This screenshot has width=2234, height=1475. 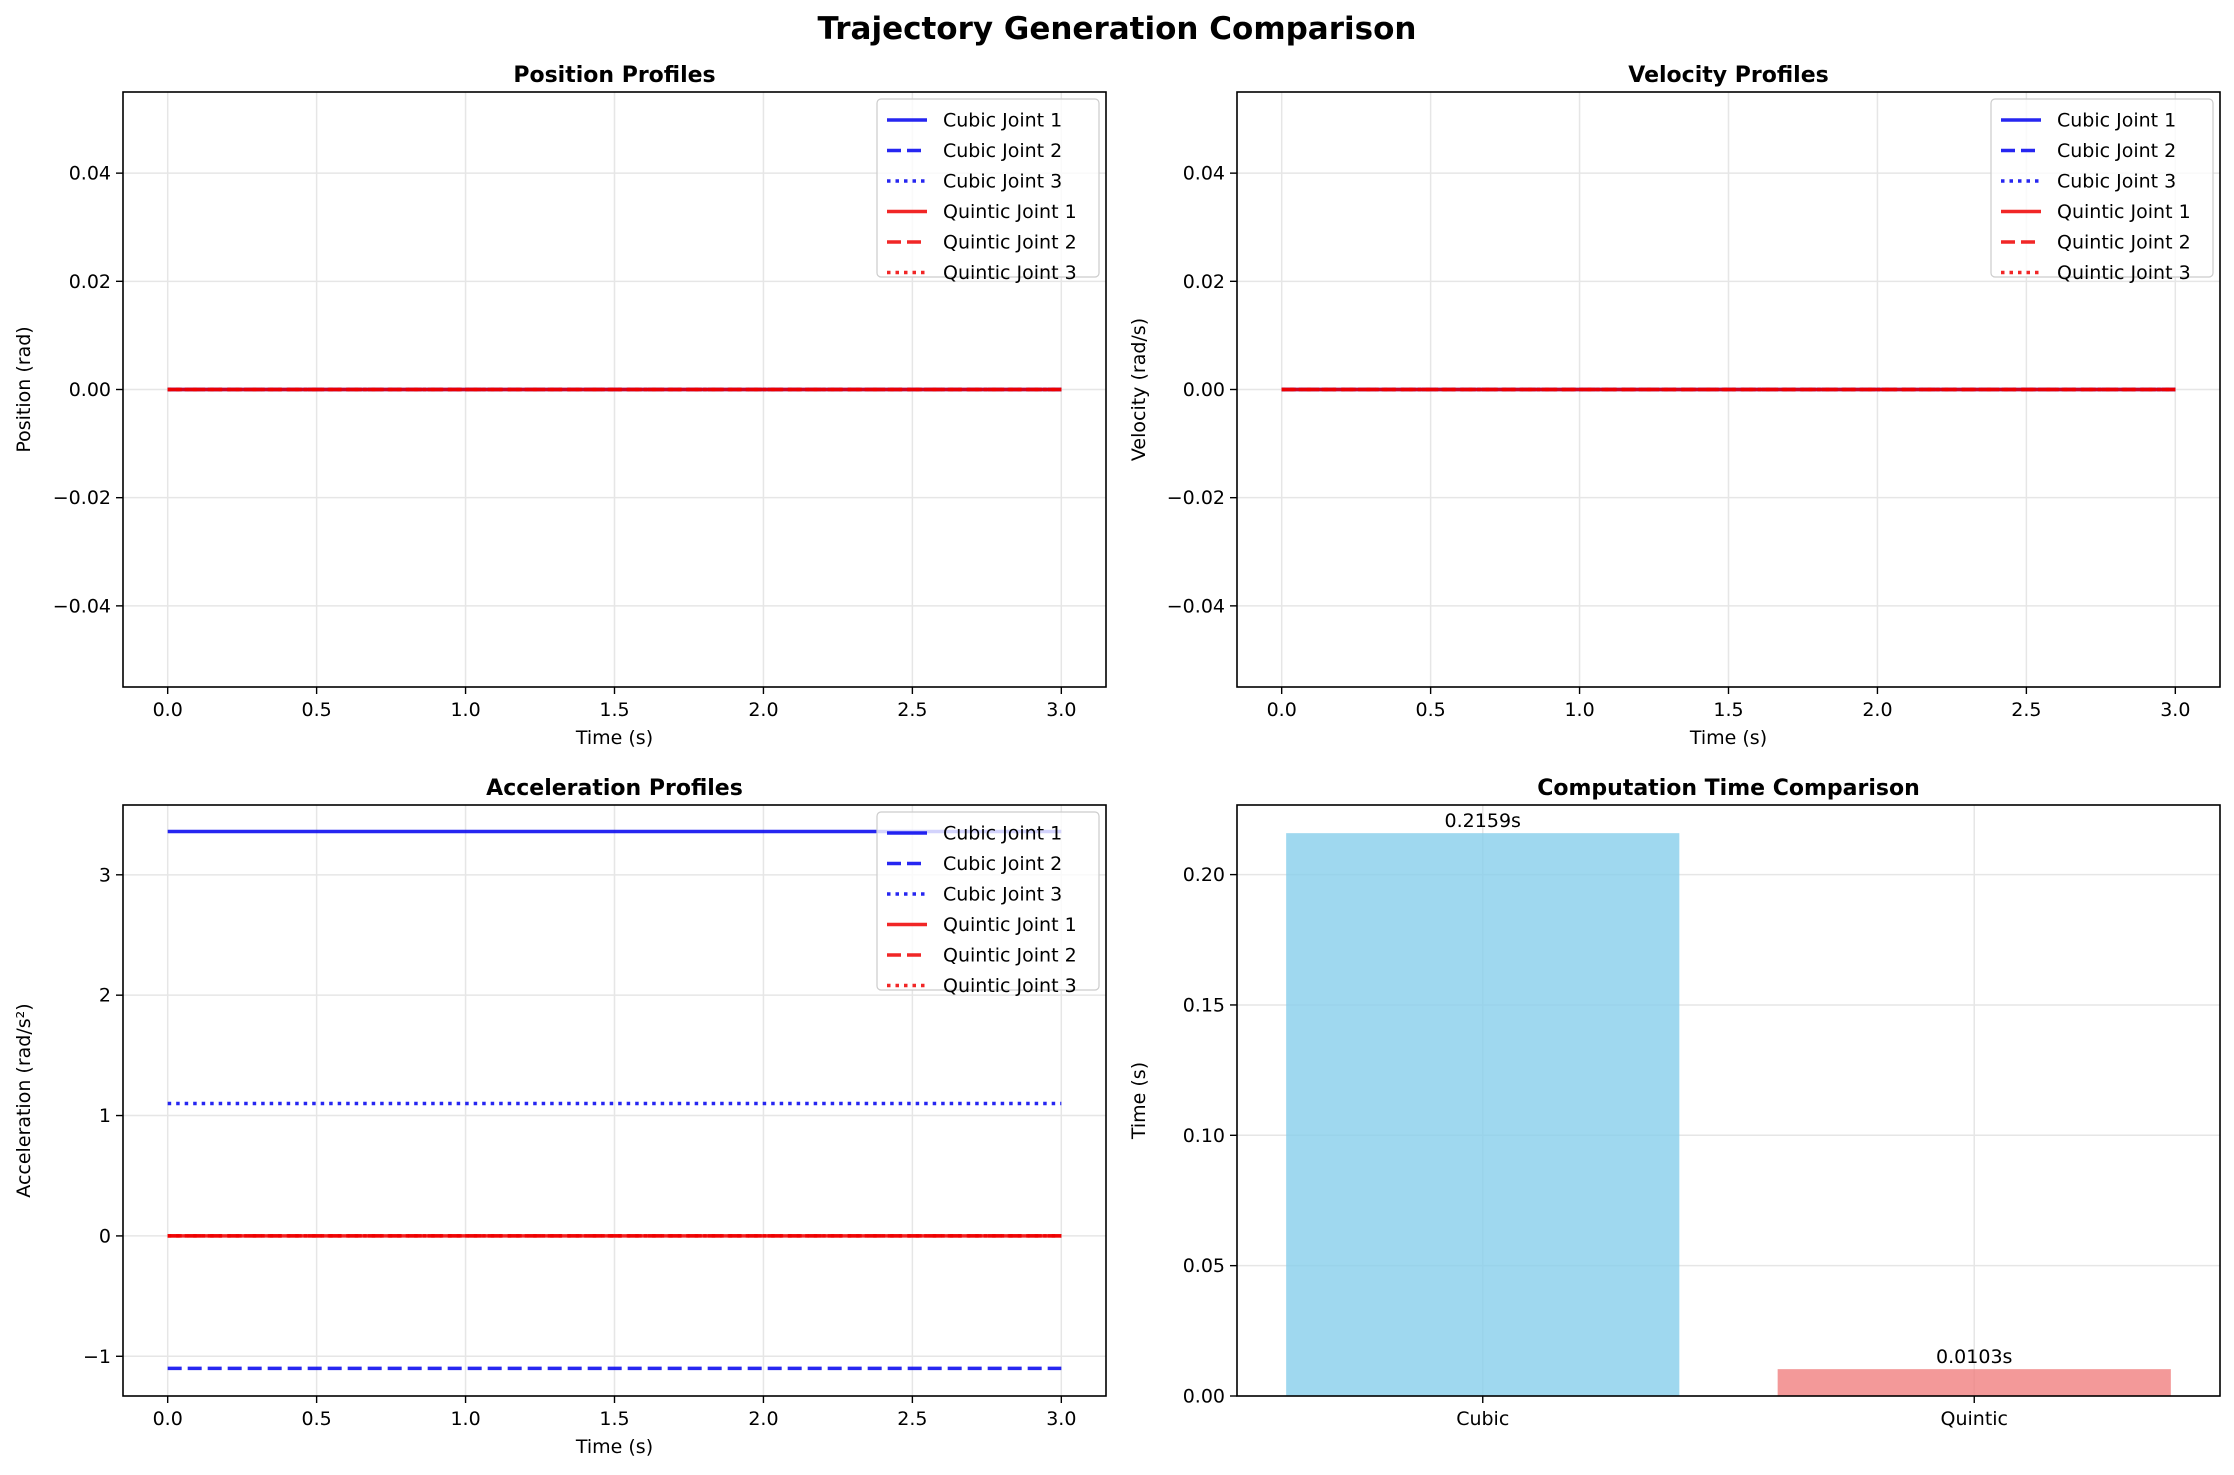 What do you see at coordinates (1139, 389) in the screenshot?
I see `y-axis-label: Velocity (rad/s)` at bounding box center [1139, 389].